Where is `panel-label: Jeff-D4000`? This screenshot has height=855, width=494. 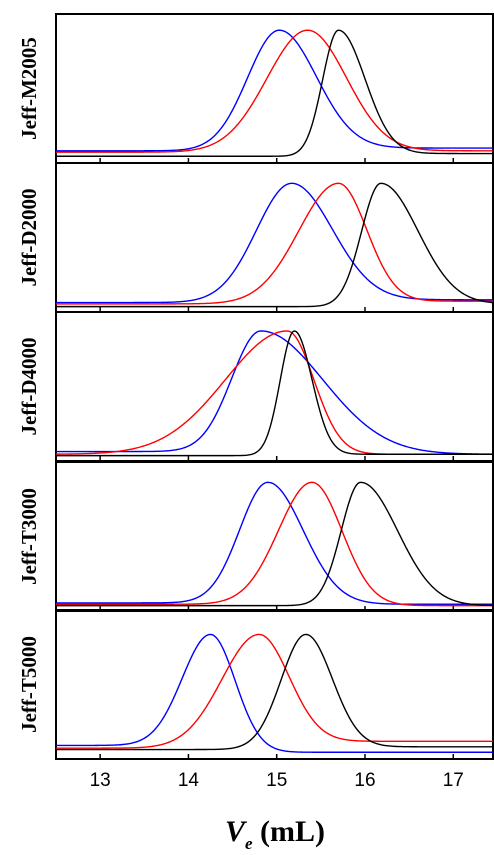 panel-label: Jeff-D4000 is located at coordinates (29, 387).